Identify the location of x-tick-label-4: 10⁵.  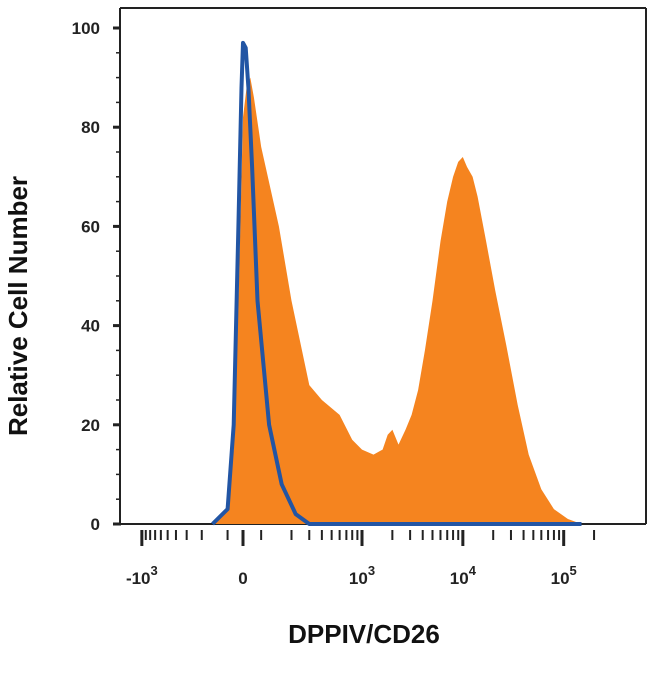
(564, 575).